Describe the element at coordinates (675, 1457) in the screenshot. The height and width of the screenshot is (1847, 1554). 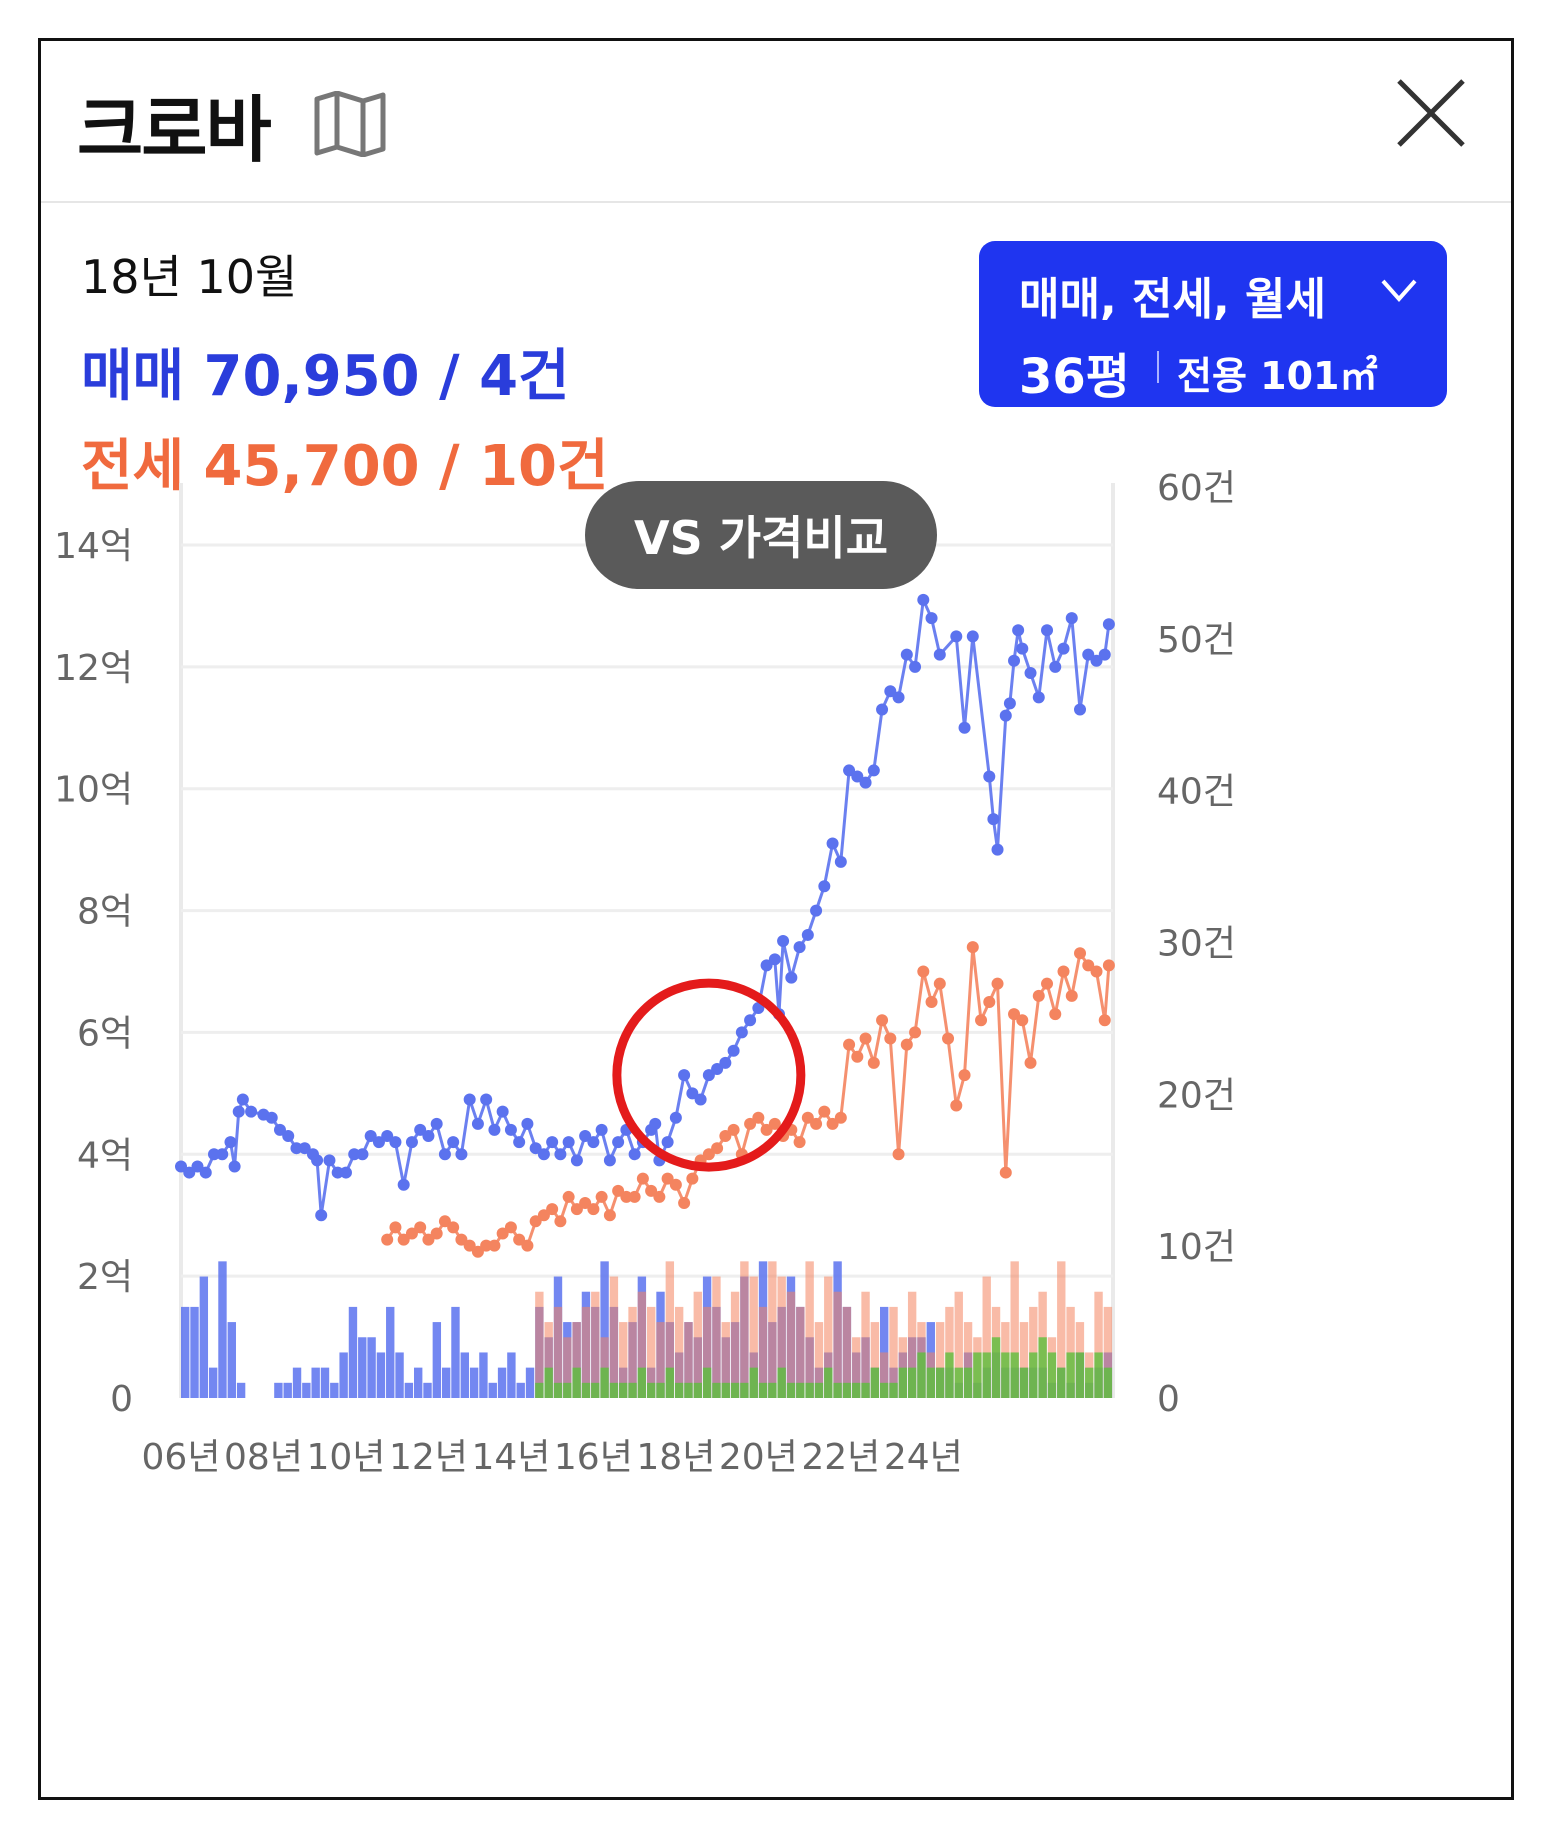
I see `x-tick-label: 18년` at that location.